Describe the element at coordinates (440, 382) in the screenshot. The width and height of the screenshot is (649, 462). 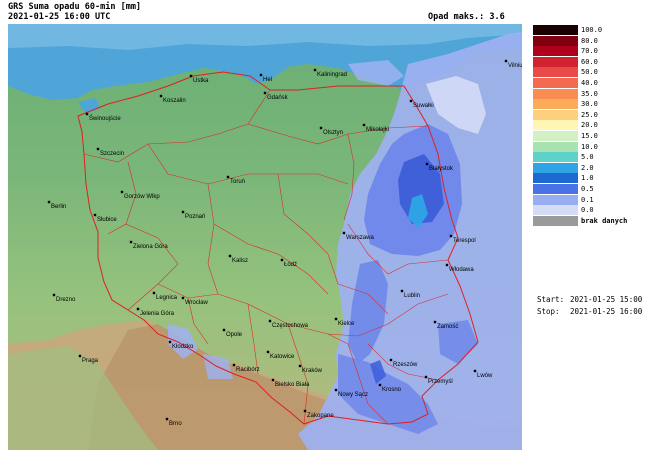
I see `city-label: Przemyśl` at that location.